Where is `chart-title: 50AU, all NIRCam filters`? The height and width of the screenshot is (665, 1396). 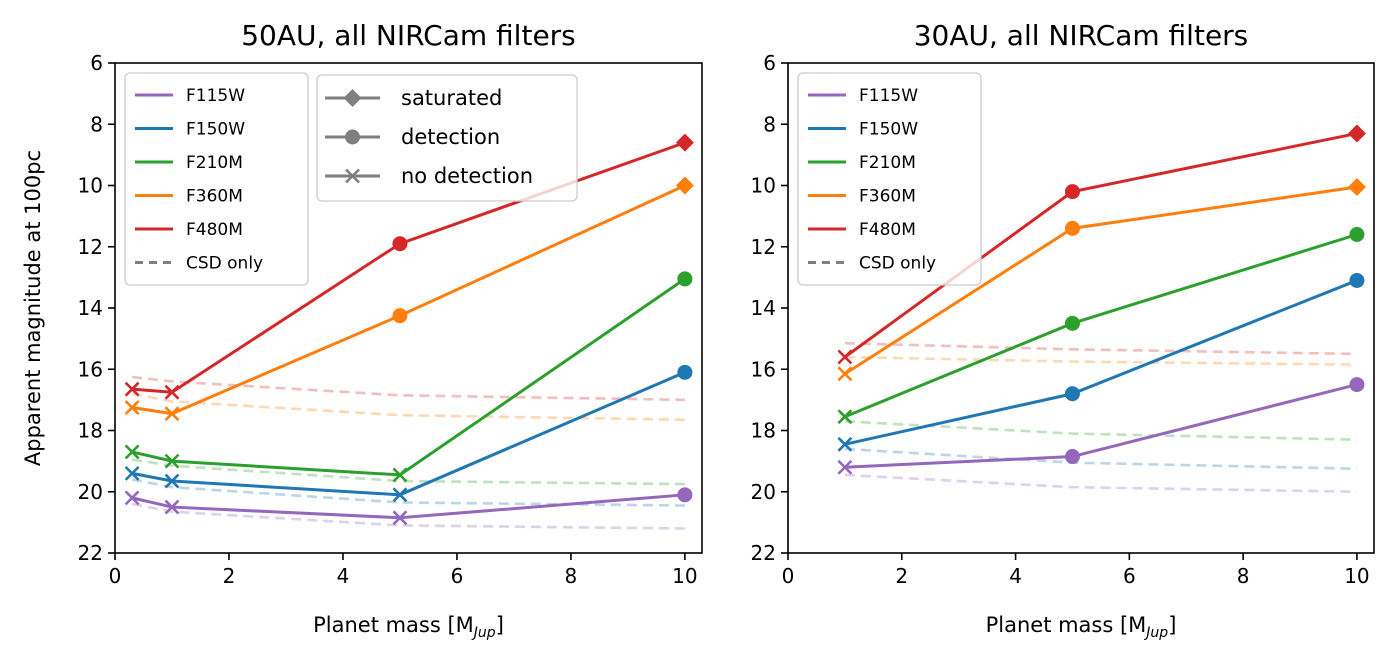
chart-title: 50AU, all NIRCam filters is located at coordinates (408, 35).